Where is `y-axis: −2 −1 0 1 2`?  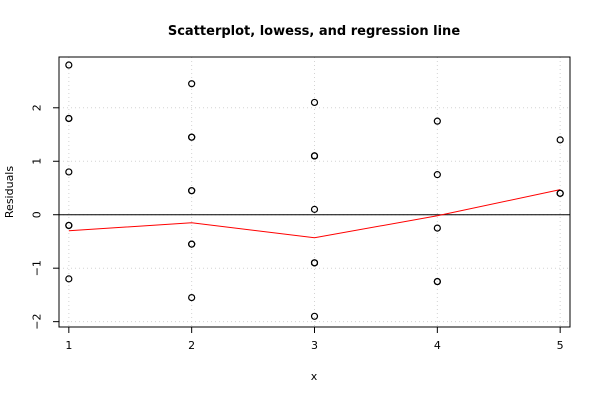
y-axis: −2 −1 0 1 2 is located at coordinates (45, 217).